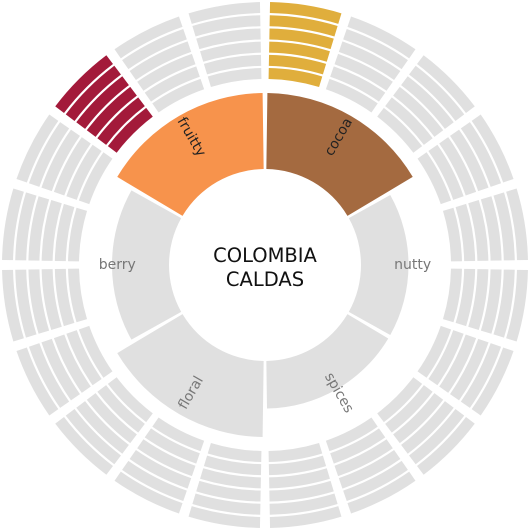 This screenshot has width=530, height=530. I want to click on center-title-line1: COLOMBIA, so click(265, 255).